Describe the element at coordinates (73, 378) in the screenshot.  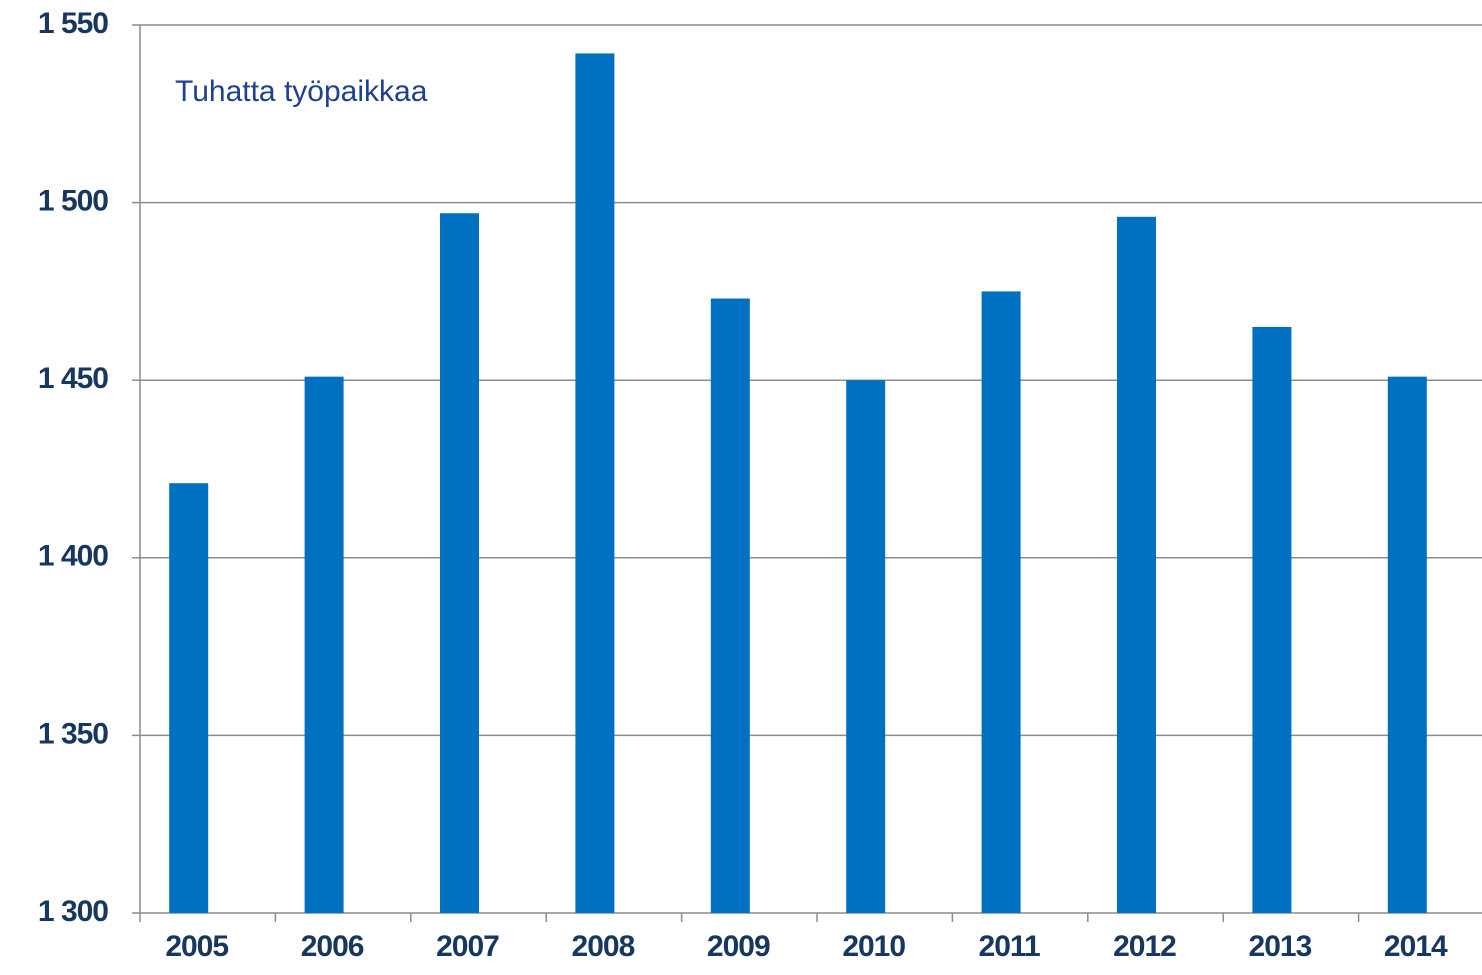
I see `y-tick-label: 1 450` at that location.